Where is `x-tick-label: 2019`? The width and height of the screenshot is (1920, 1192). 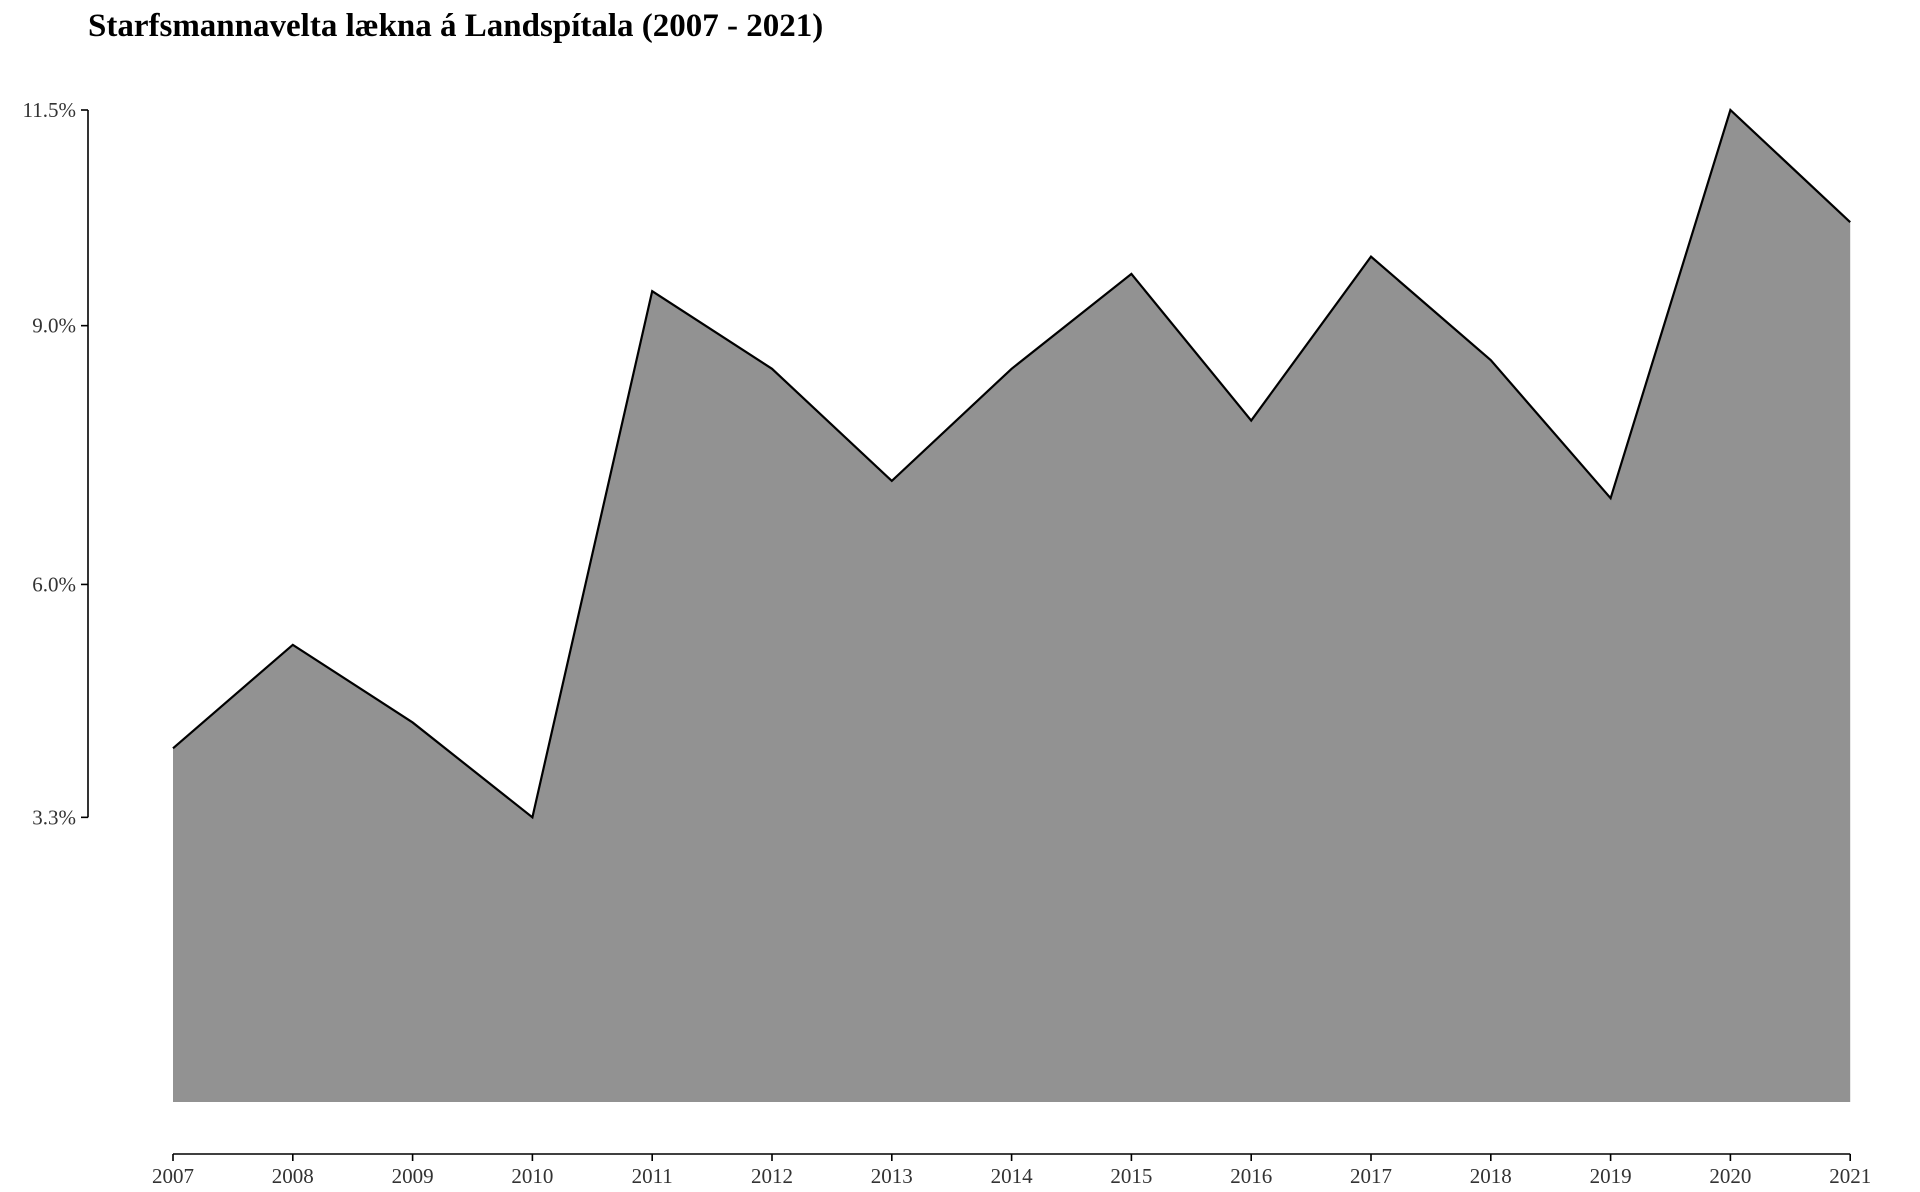
x-tick-label: 2019 is located at coordinates (1611, 1176).